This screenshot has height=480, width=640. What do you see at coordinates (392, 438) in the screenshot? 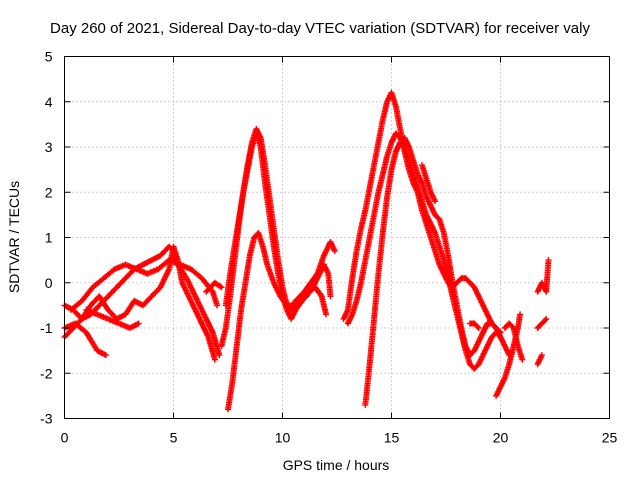
I see `x-tick-label: 15` at bounding box center [392, 438].